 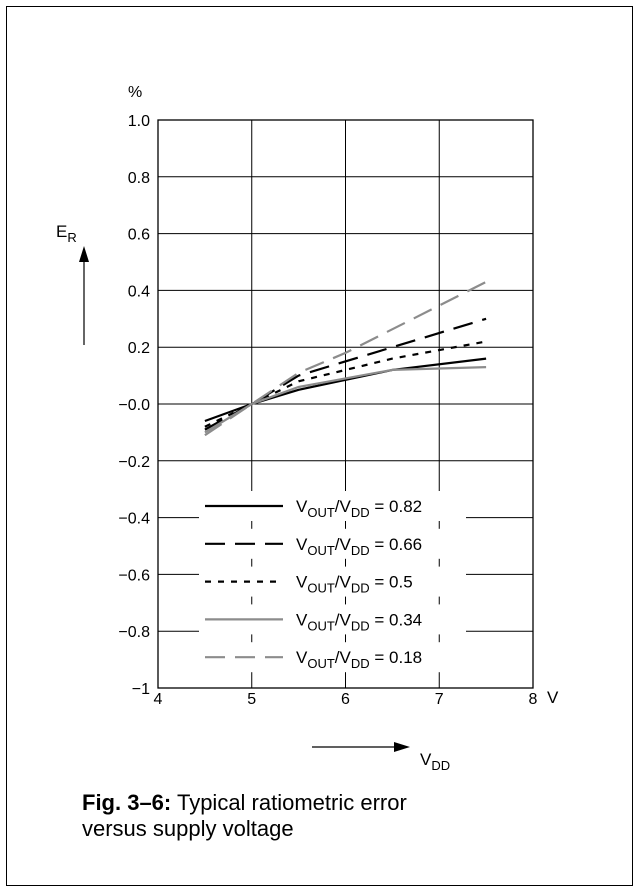 What do you see at coordinates (134, 462) in the screenshot?
I see `y-tick-label: −0.2` at bounding box center [134, 462].